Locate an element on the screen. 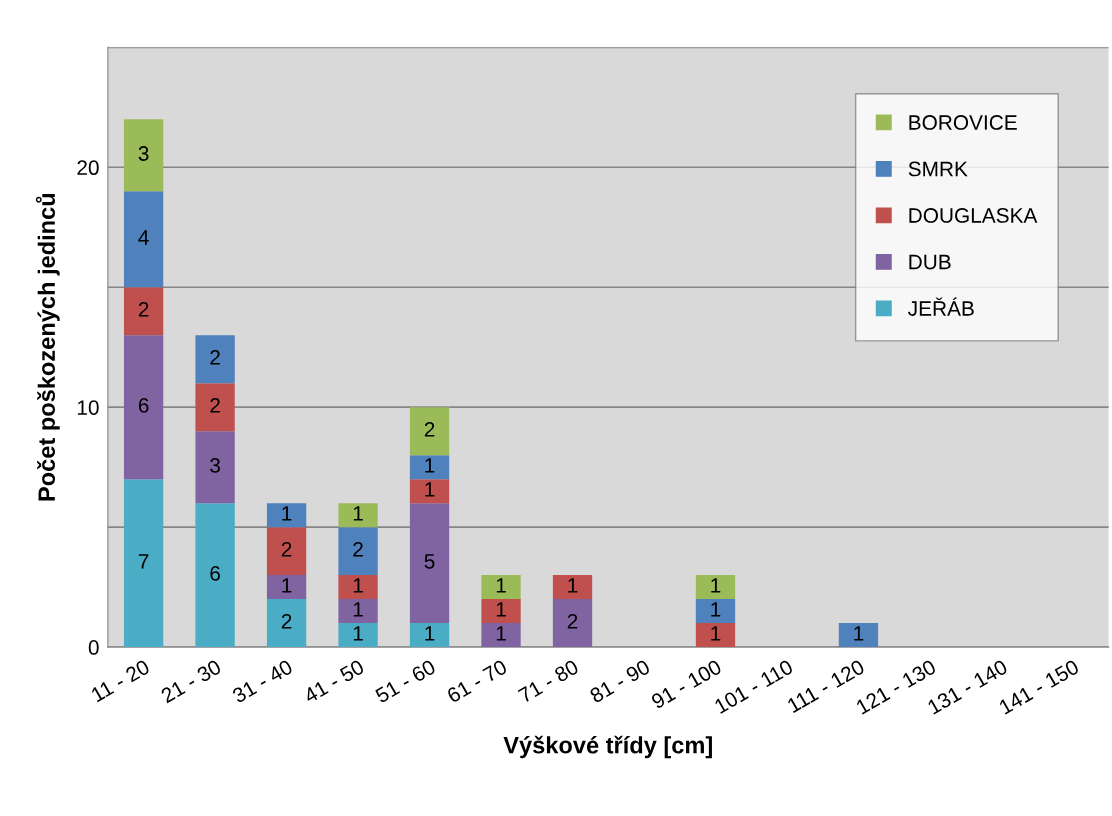  data-label: 4 is located at coordinates (143, 237).